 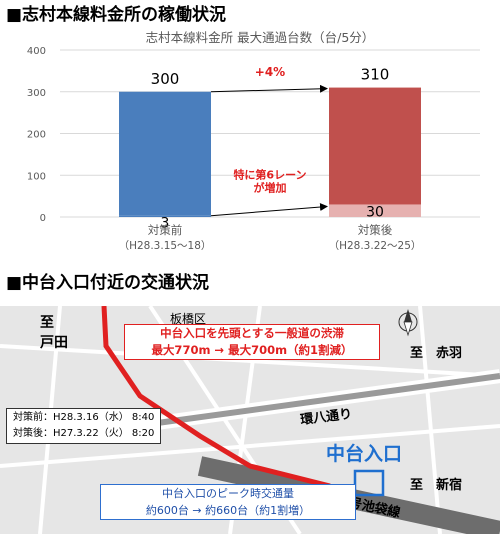 What do you see at coordinates (252, 342) in the screenshot?
I see `congestion-callout: 中台入口を先頭とする一般道の渋滞 最大770m → 最大700m（約1割減）` at bounding box center [252, 342].